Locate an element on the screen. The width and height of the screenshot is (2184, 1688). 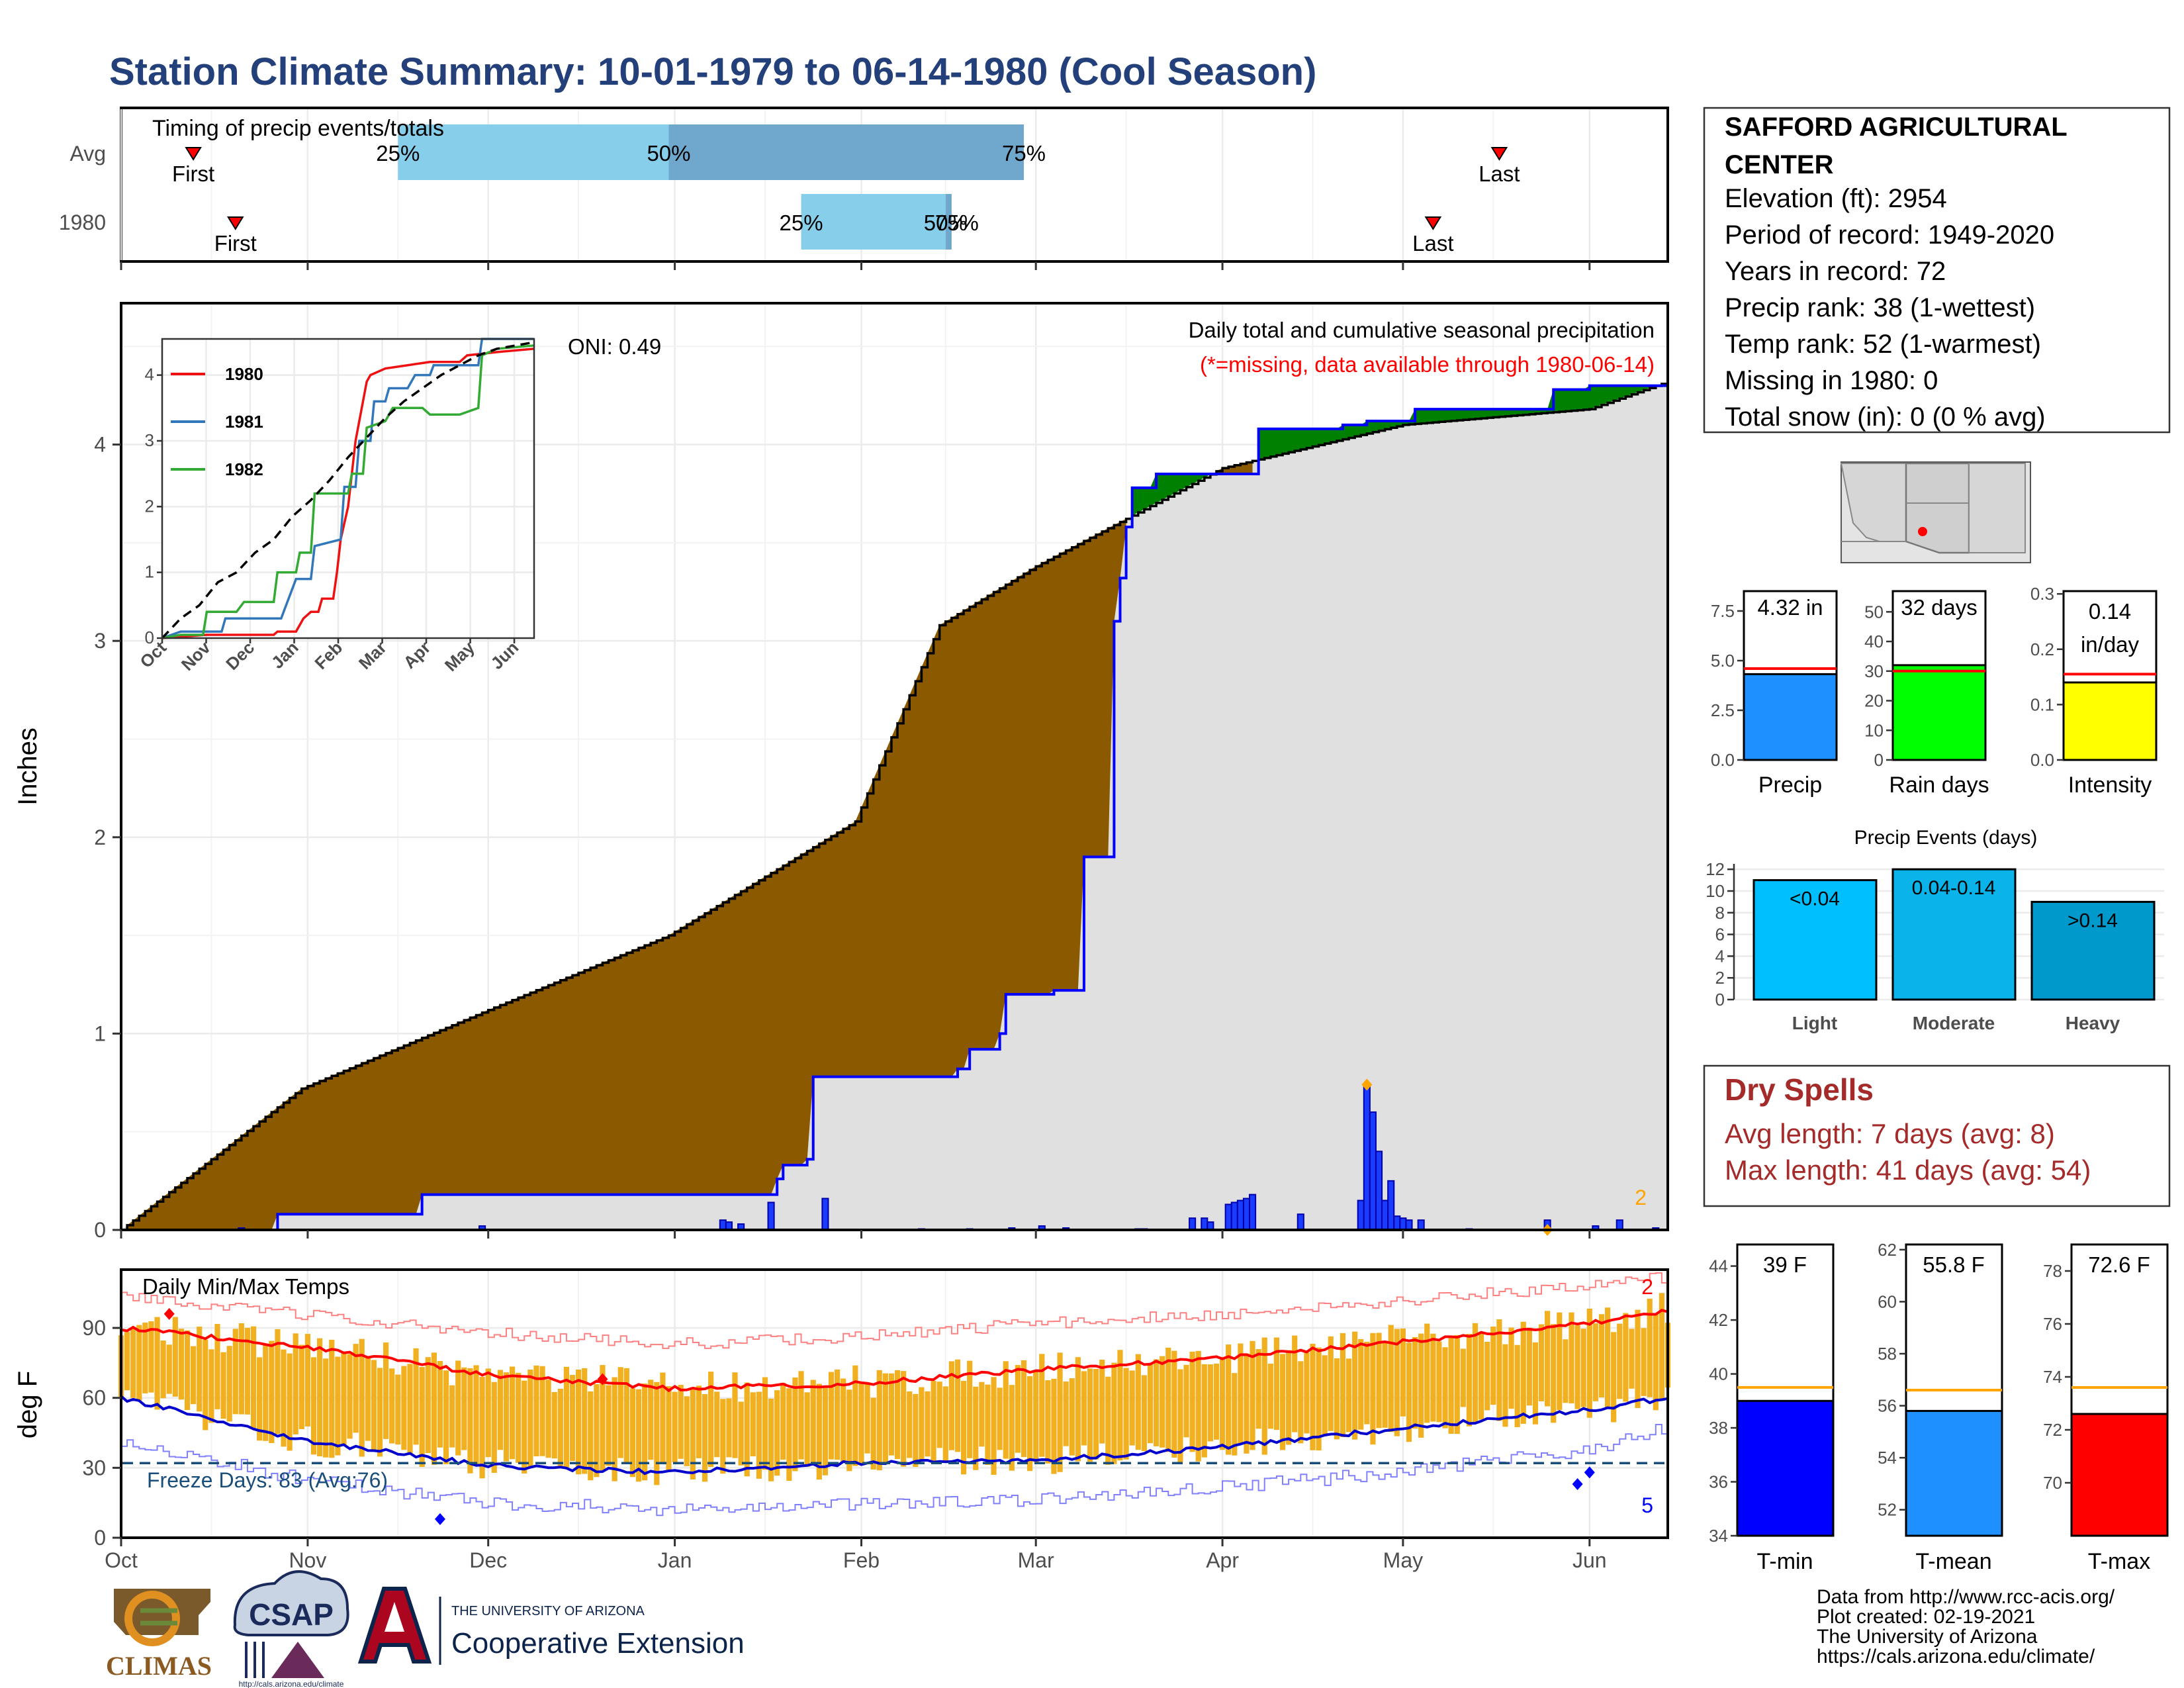
temp-bar-tmax-y-tick-label: 72 is located at coordinates (2052, 1430).